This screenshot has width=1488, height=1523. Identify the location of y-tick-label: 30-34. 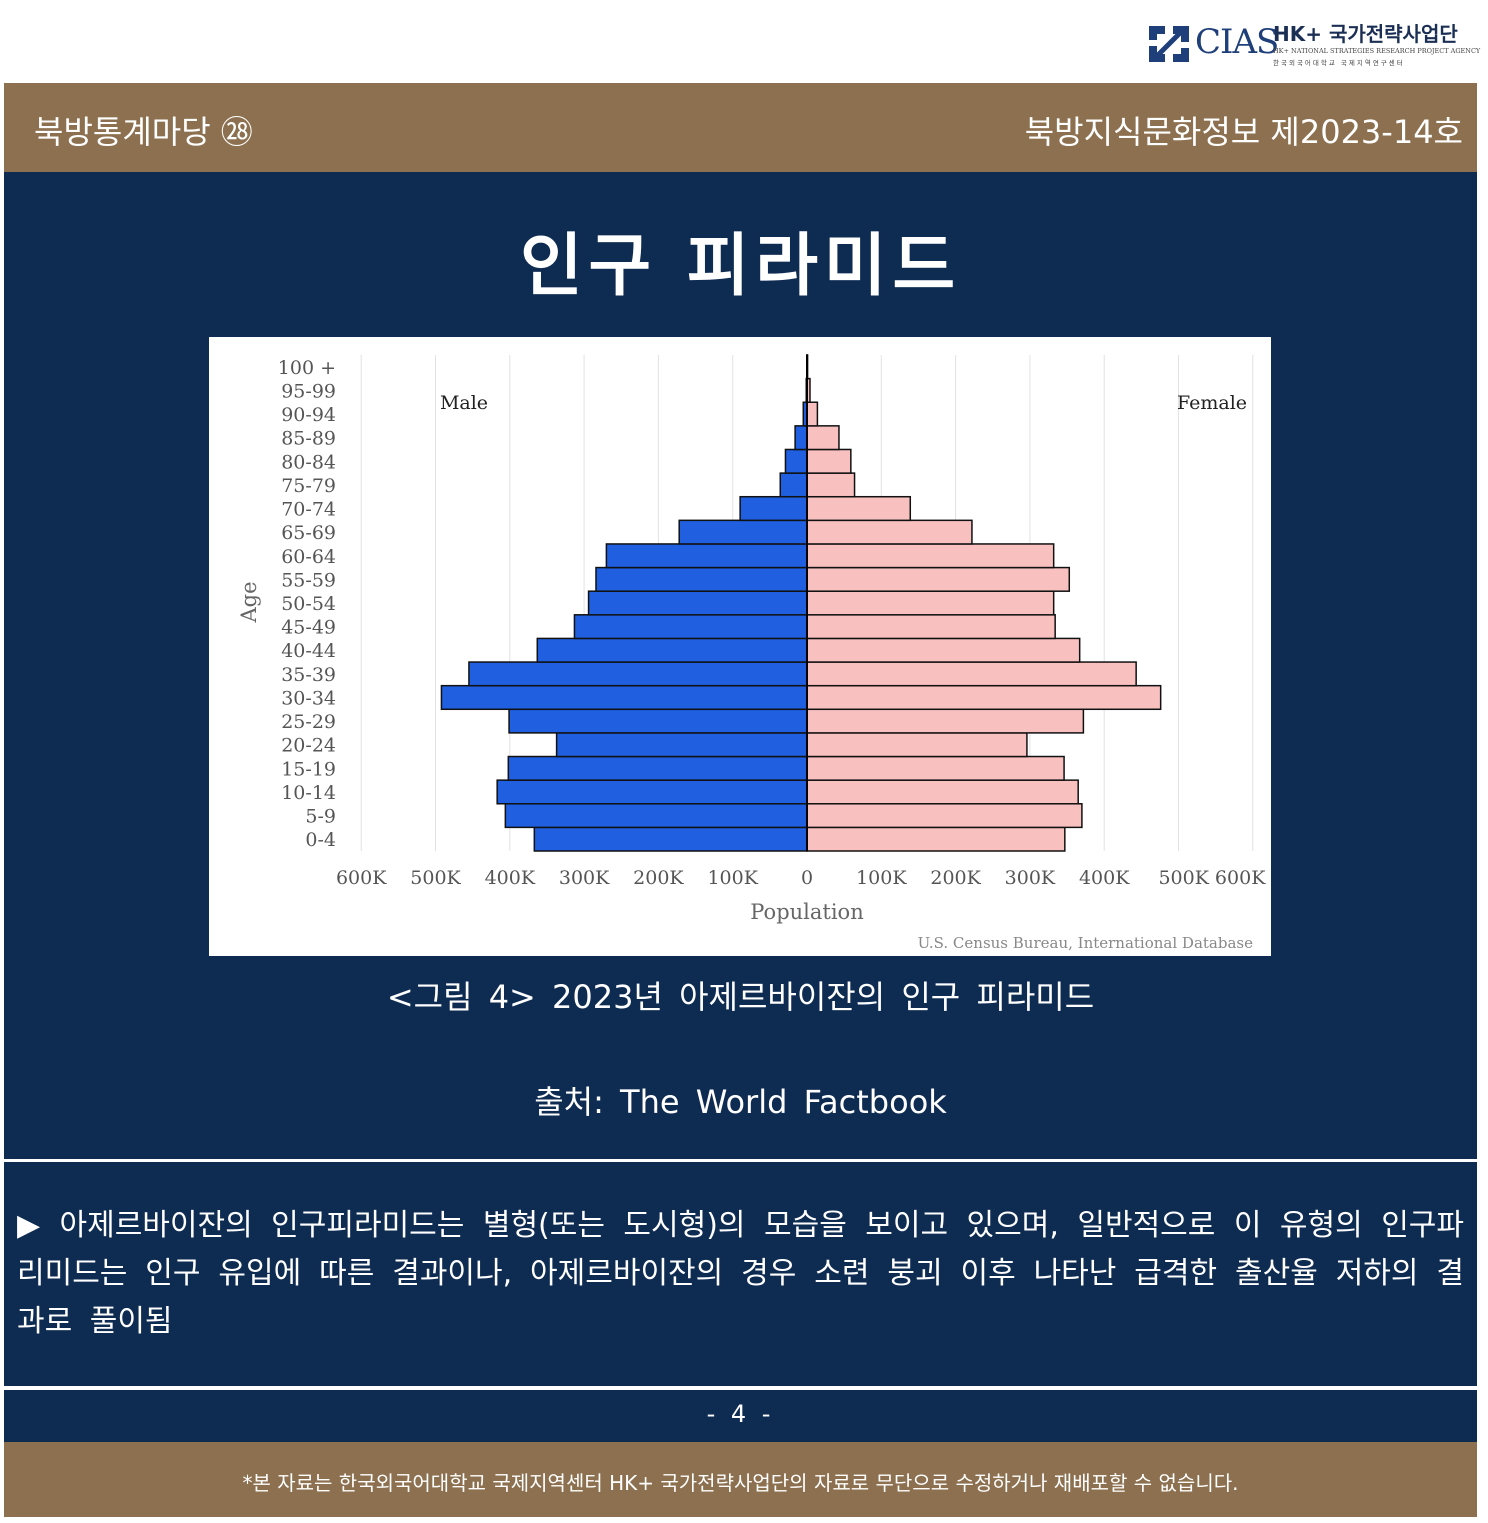
(308, 698).